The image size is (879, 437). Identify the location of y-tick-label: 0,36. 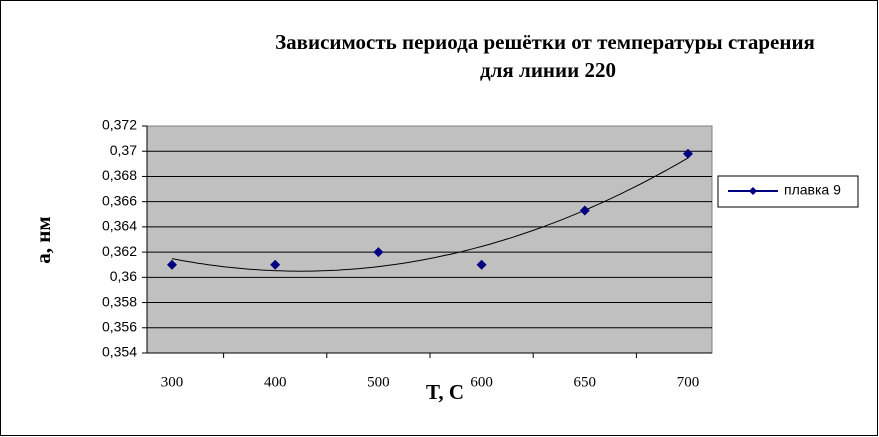
(123, 276).